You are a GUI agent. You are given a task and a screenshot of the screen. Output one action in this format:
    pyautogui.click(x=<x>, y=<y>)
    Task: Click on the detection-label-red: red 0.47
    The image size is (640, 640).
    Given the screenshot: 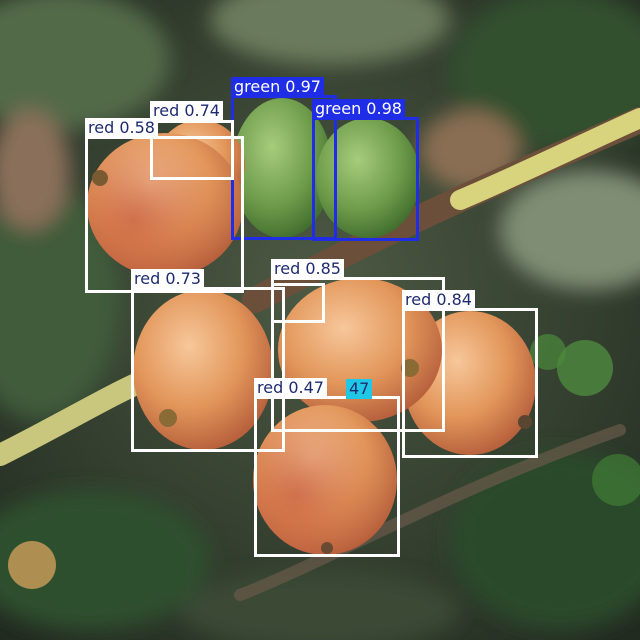 What is the action you would take?
    pyautogui.click(x=290, y=388)
    